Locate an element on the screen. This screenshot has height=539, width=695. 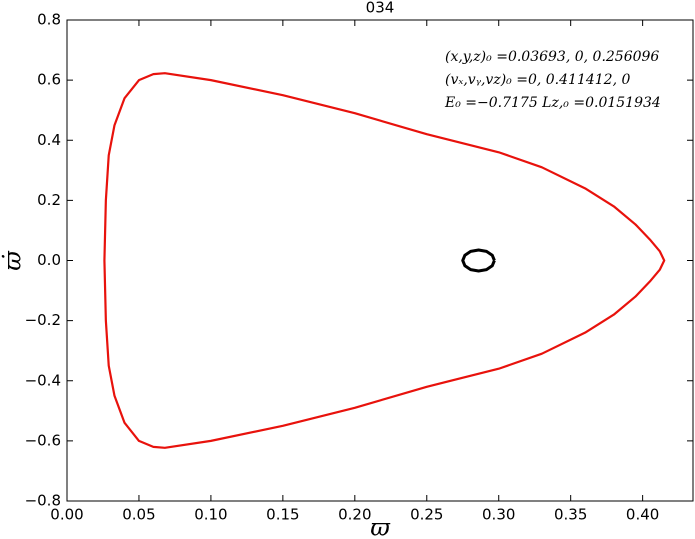
y-tick-label: 0.0 is located at coordinates (49, 260).